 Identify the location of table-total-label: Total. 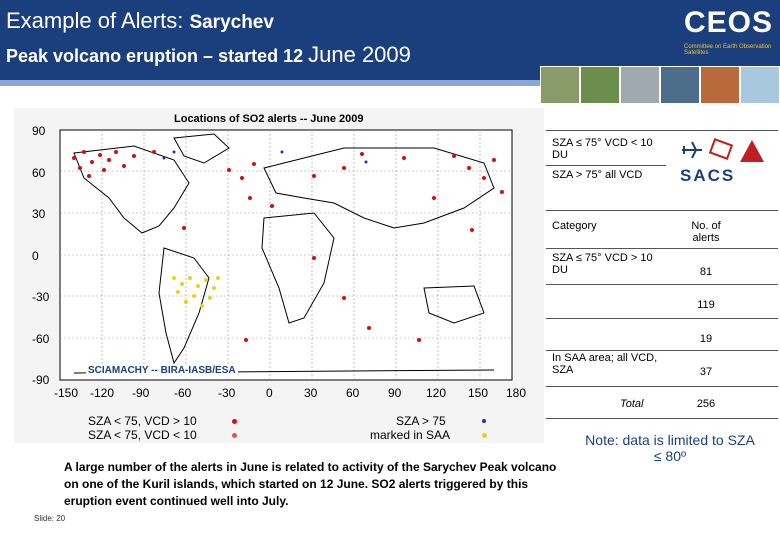
(632, 404).